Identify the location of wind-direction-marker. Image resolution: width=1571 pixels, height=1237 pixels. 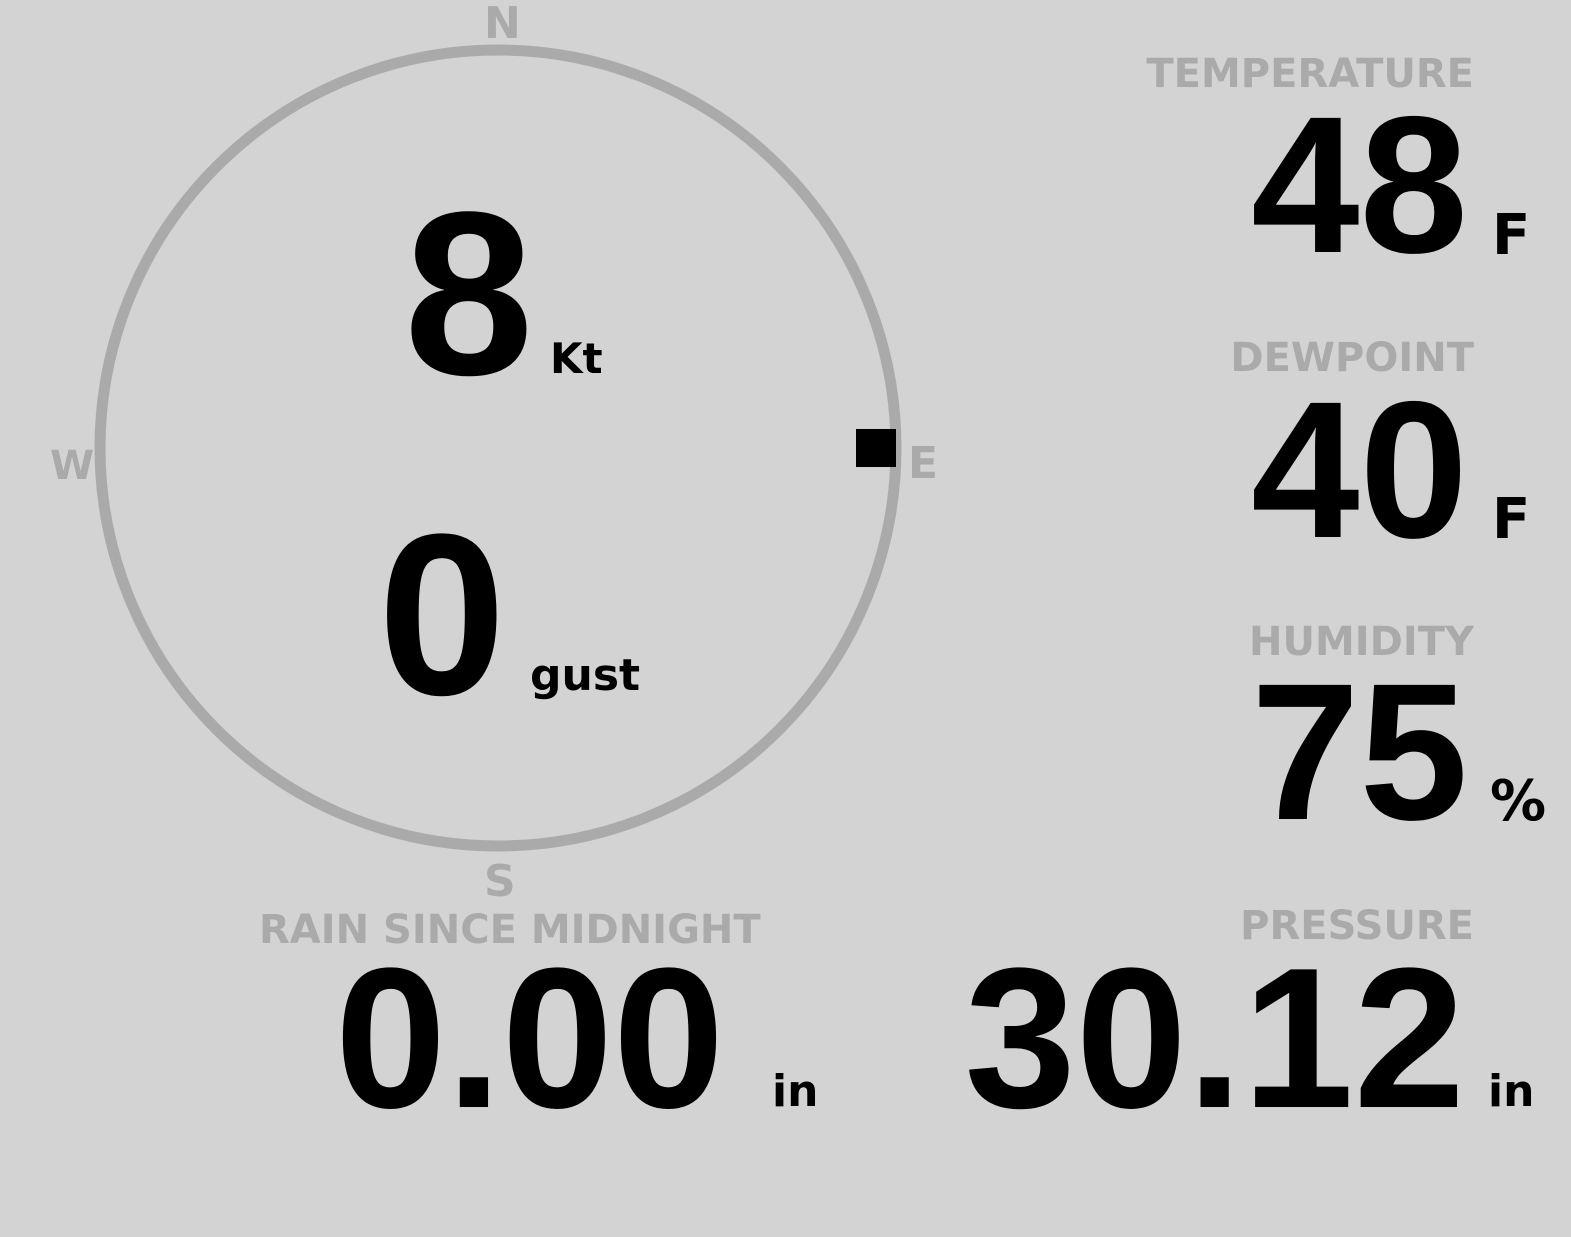
(876, 448).